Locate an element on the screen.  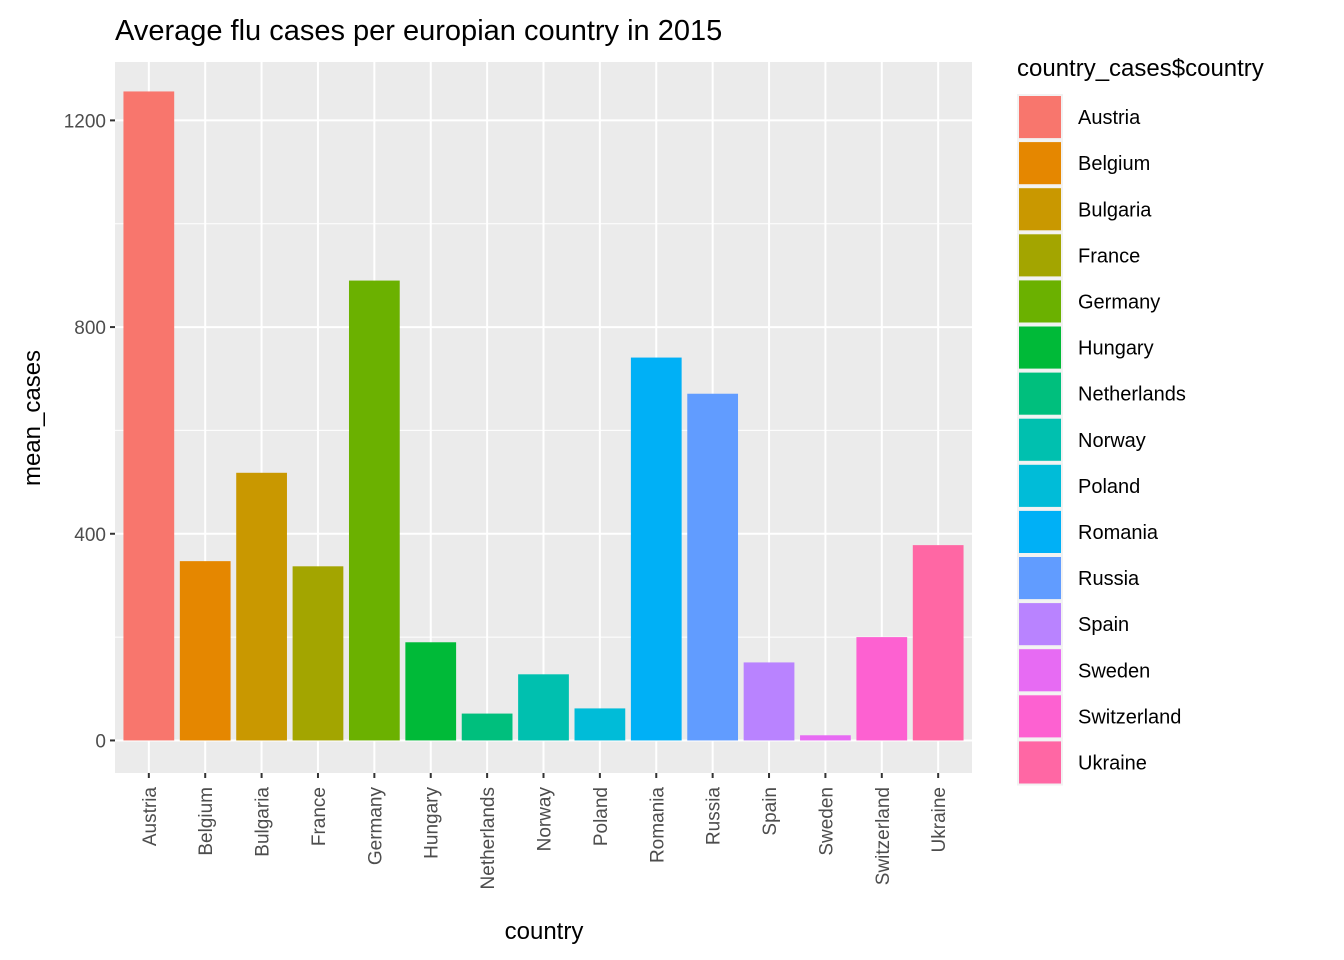
legend-label: Spain is located at coordinates (1103, 625).